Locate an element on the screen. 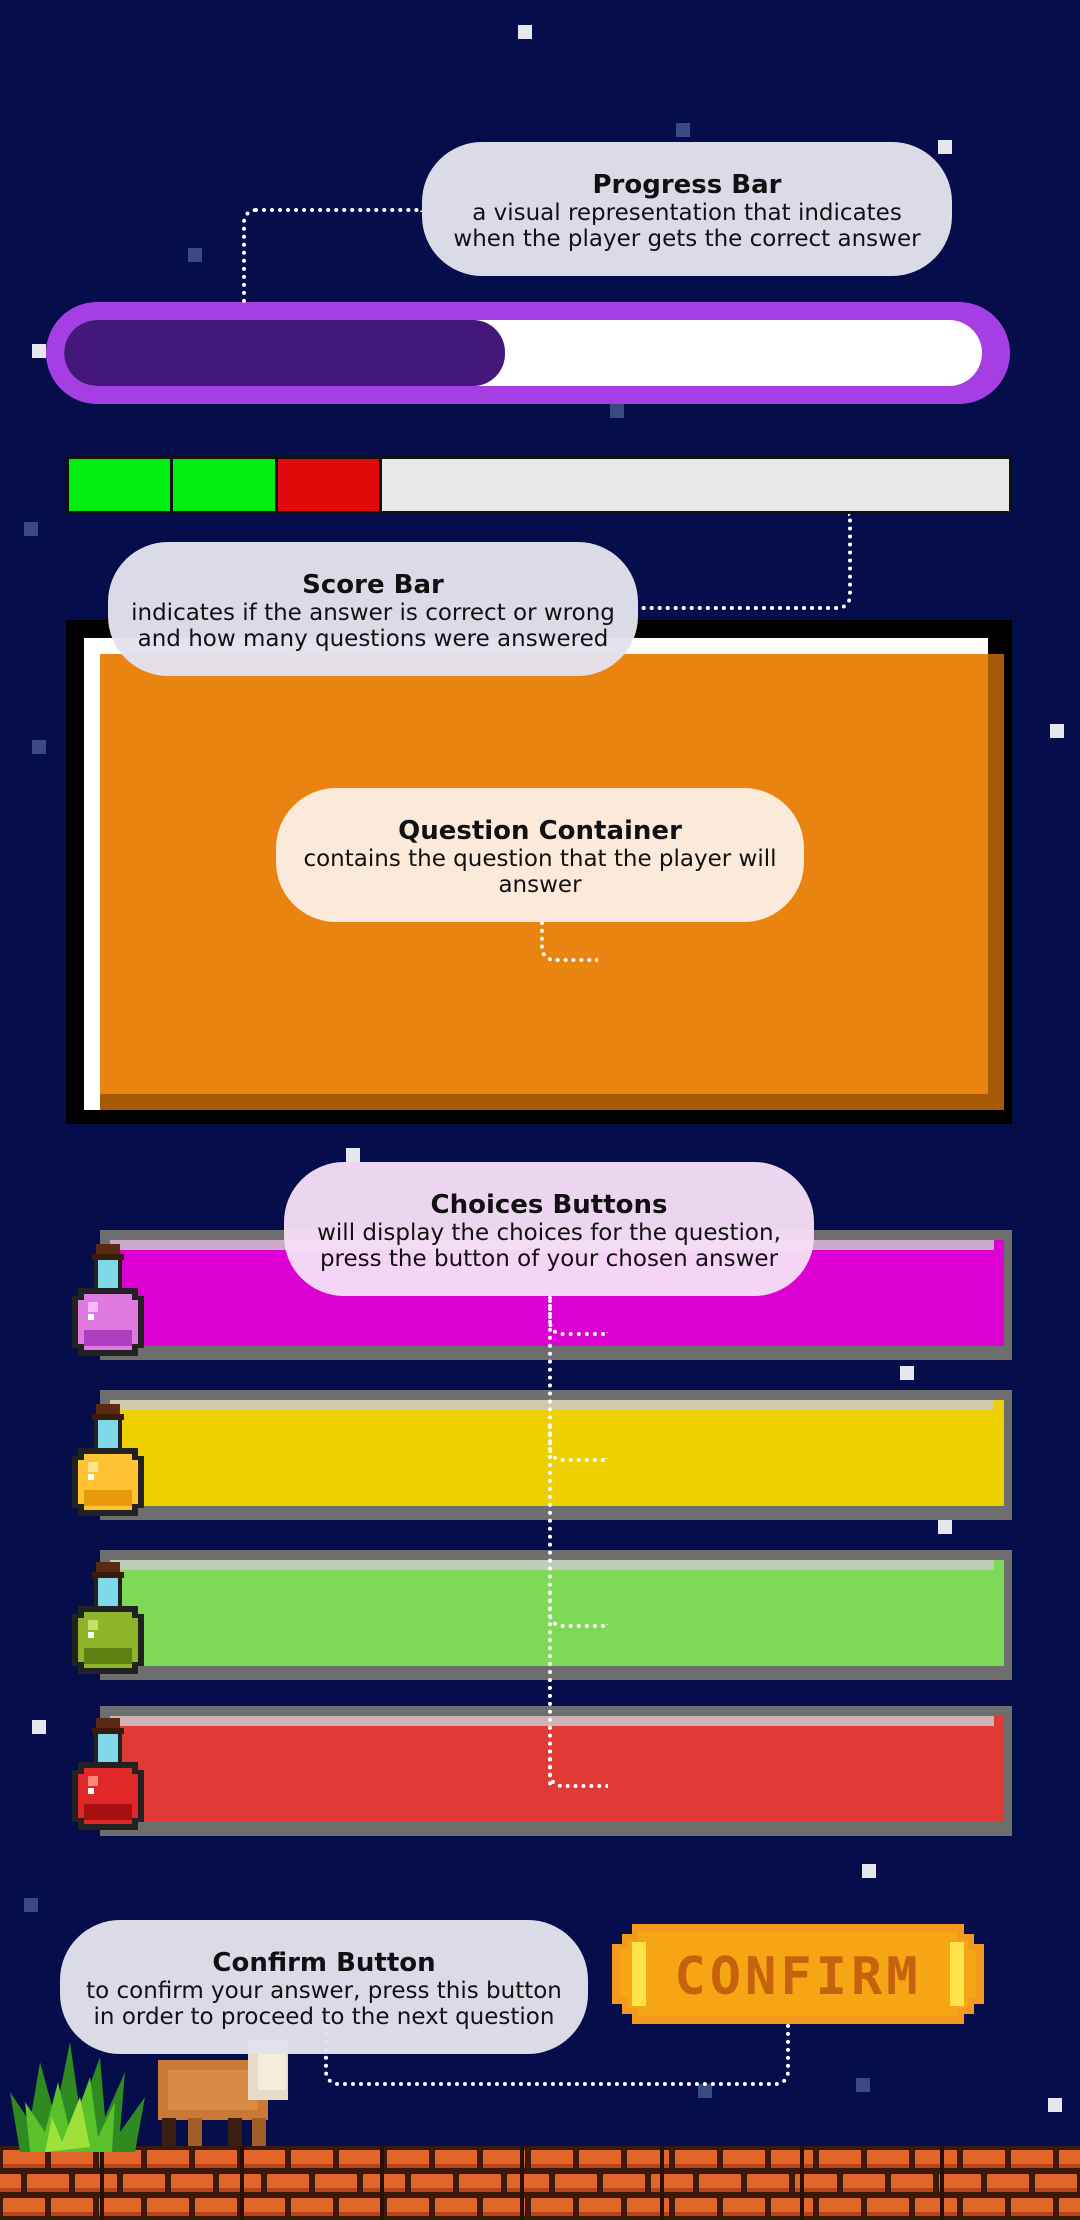 The height and width of the screenshot is (2220, 1080). callout-description: and how many questions were answered is located at coordinates (373, 639).